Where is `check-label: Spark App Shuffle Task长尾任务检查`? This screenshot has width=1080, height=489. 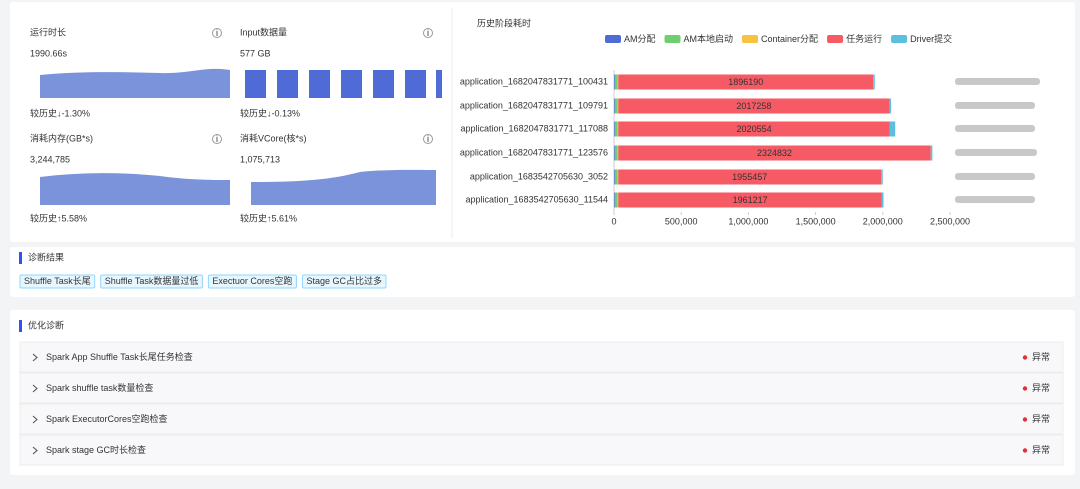 check-label: Spark App Shuffle Task长尾任务检查 is located at coordinates (119, 356).